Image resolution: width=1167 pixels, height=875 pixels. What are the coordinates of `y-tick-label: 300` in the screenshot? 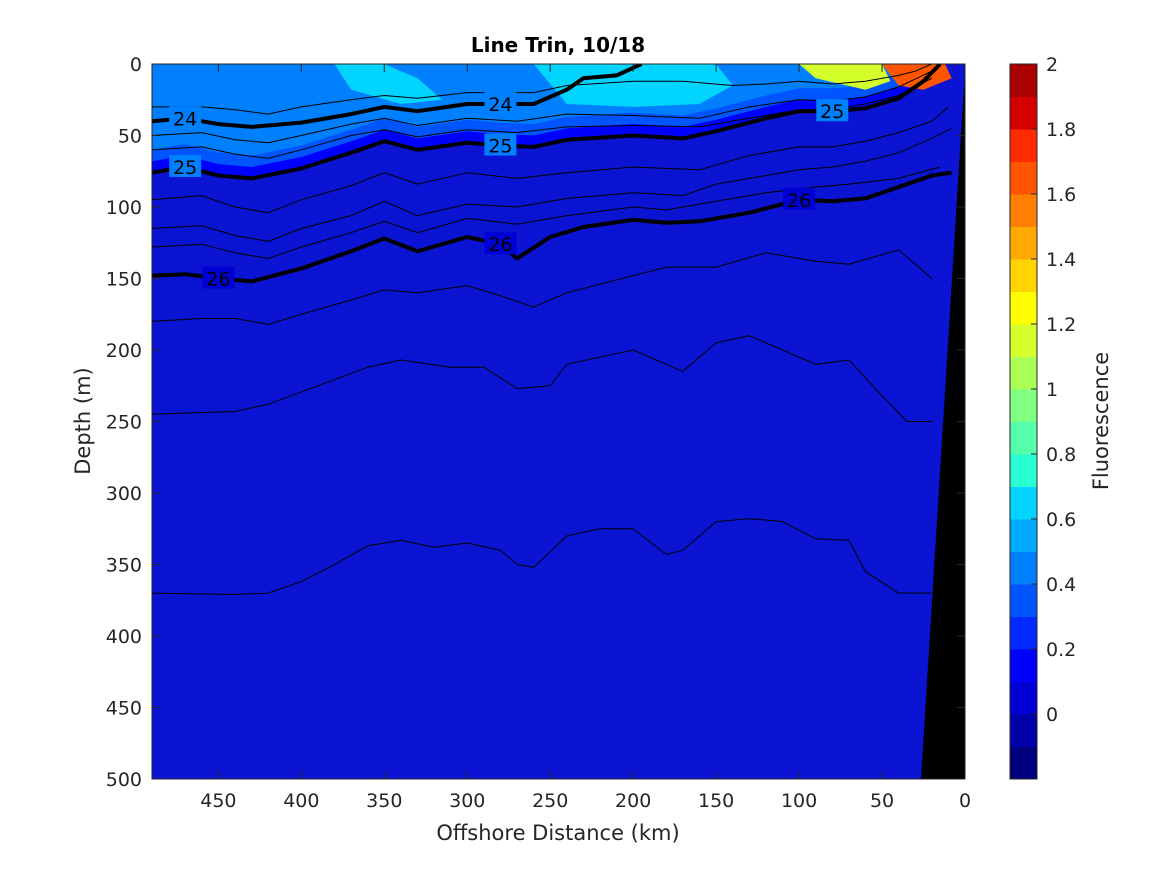 It's located at (124, 494).